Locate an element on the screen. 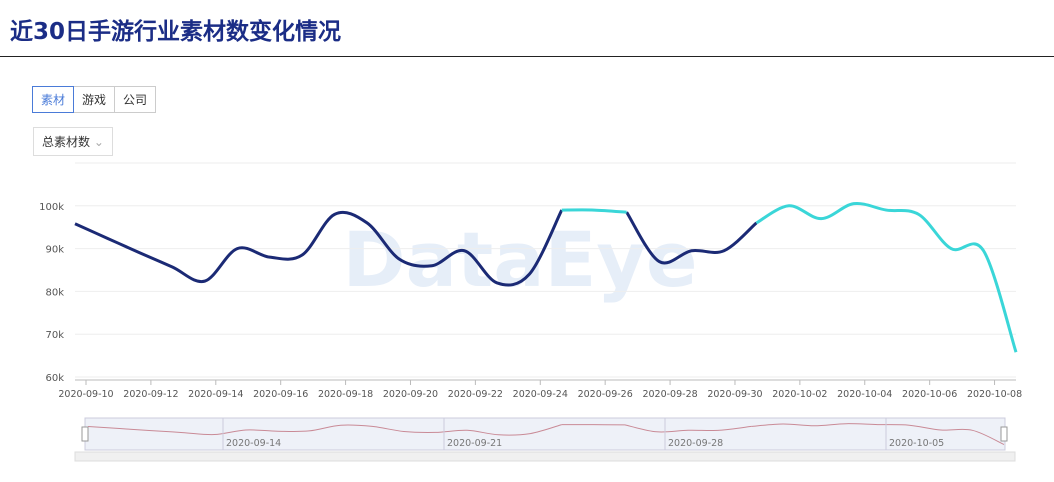  tab-bar: 素材 游戏 公司 is located at coordinates (94, 99).